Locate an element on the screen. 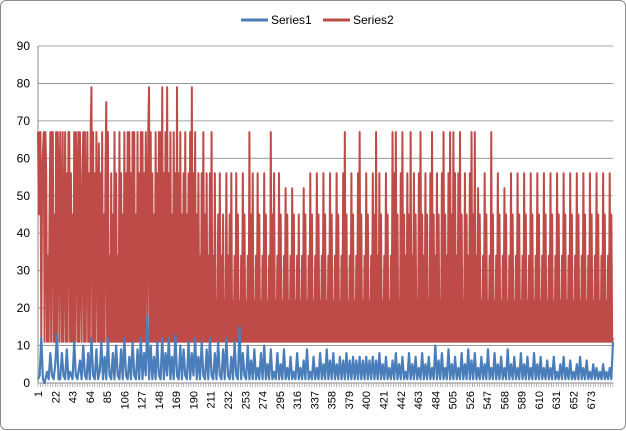 The image size is (626, 431). y-tick-label: 70 is located at coordinates (24, 121).